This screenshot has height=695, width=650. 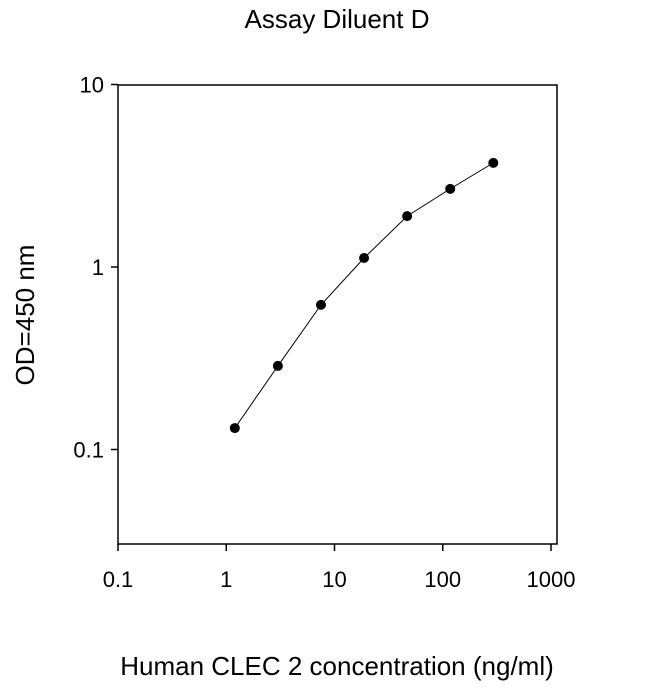 What do you see at coordinates (334, 579) in the screenshot?
I see `x-tick-label: 10` at bounding box center [334, 579].